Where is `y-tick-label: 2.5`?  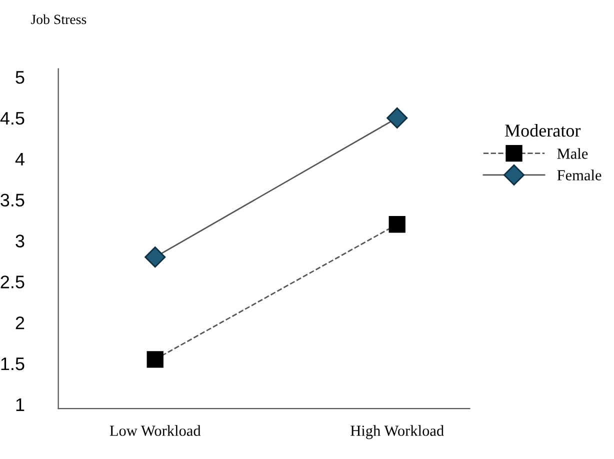
y-tick-label: 2.5 is located at coordinates (12, 282).